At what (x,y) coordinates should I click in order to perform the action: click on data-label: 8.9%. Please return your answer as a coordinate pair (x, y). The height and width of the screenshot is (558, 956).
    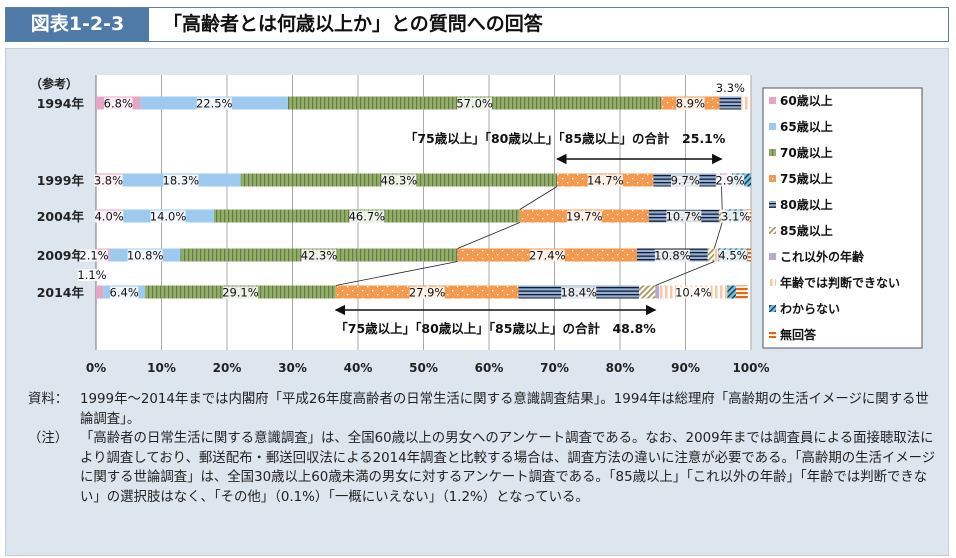
    Looking at the image, I should click on (690, 104).